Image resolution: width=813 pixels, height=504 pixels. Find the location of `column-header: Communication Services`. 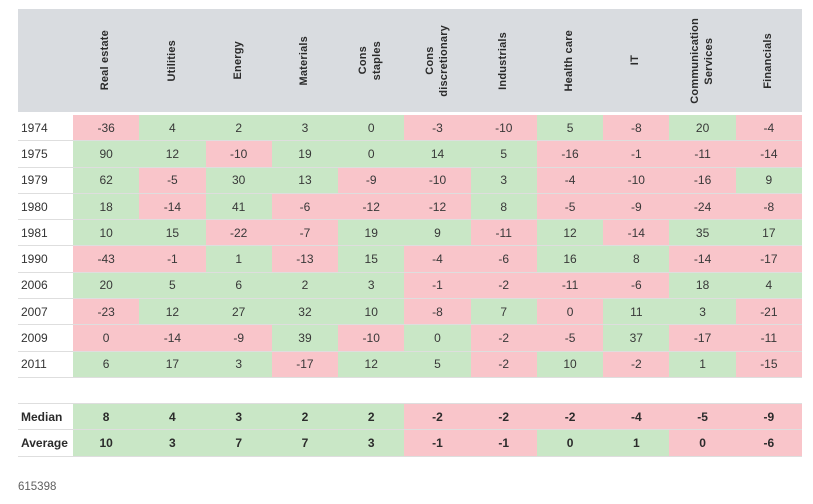

column-header: Communication Services is located at coordinates (702, 60).